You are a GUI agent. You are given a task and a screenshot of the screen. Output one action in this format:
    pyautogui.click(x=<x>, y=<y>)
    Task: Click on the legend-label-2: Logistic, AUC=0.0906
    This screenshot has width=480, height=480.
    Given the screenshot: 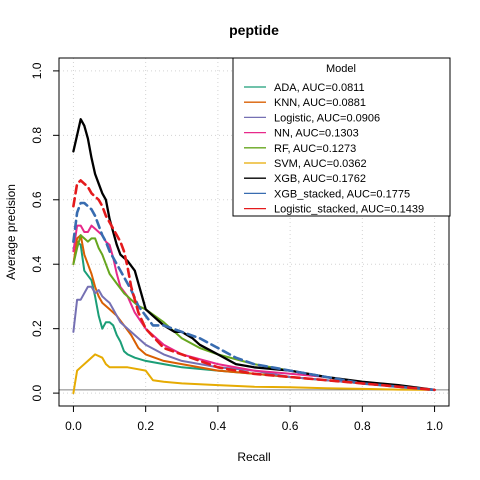 What is the action you would take?
    pyautogui.click(x=327, y=118)
    